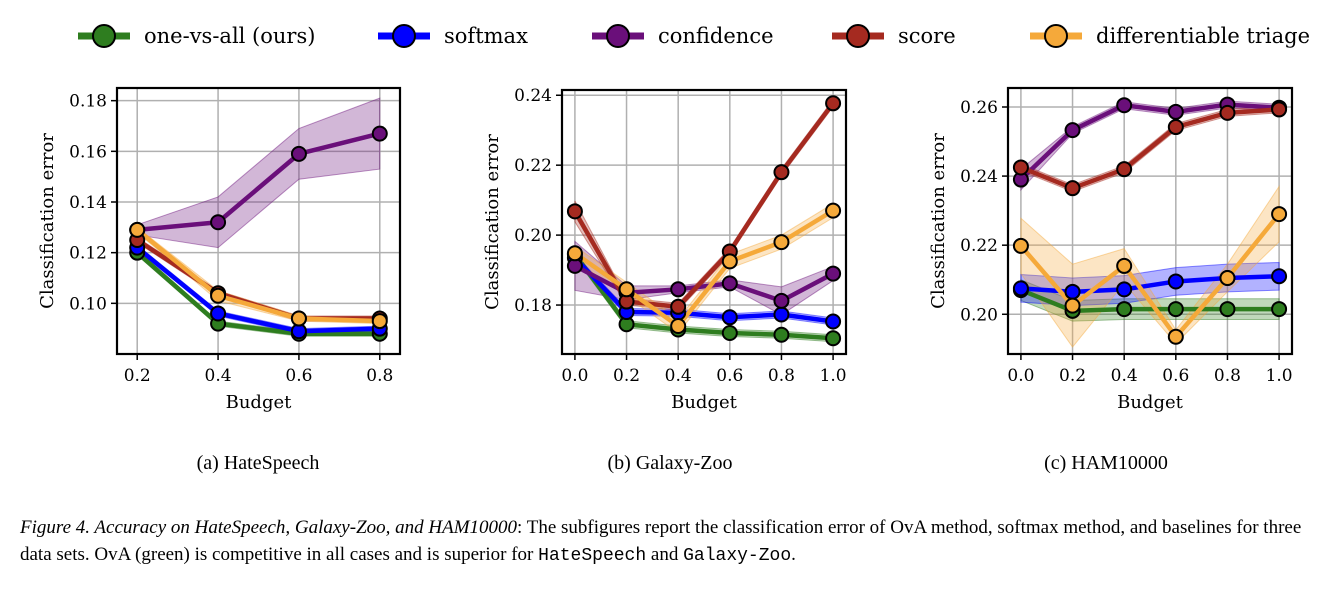 Image resolution: width=1344 pixels, height=592 pixels. I want to click on legend-entry: softmax, so click(453, 36).